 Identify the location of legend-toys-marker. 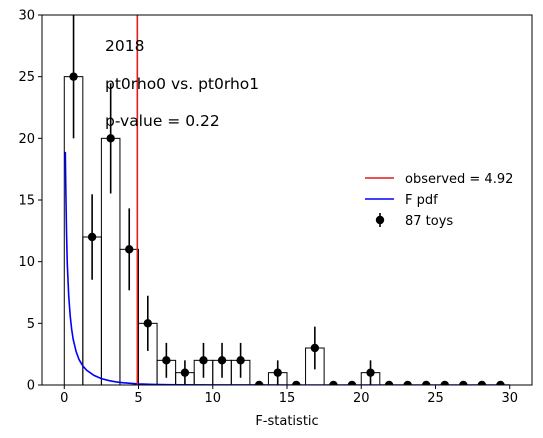
(380, 220).